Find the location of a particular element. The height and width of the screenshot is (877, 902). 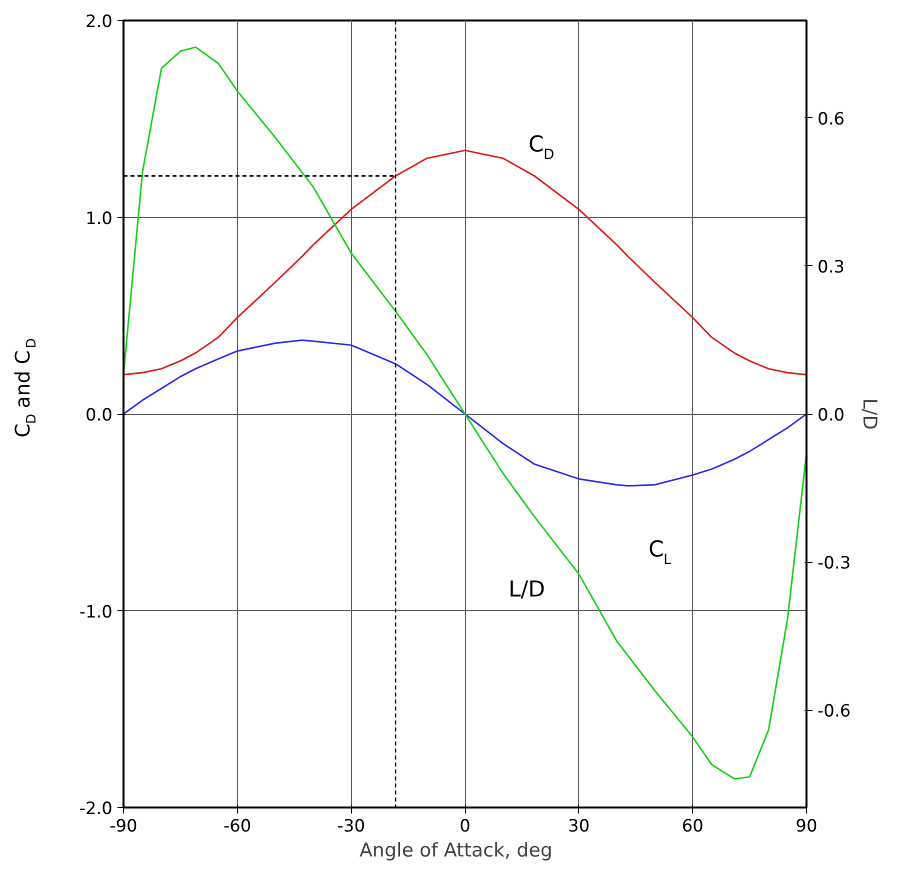

y2-tick-label: -0.6 is located at coordinates (834, 712).